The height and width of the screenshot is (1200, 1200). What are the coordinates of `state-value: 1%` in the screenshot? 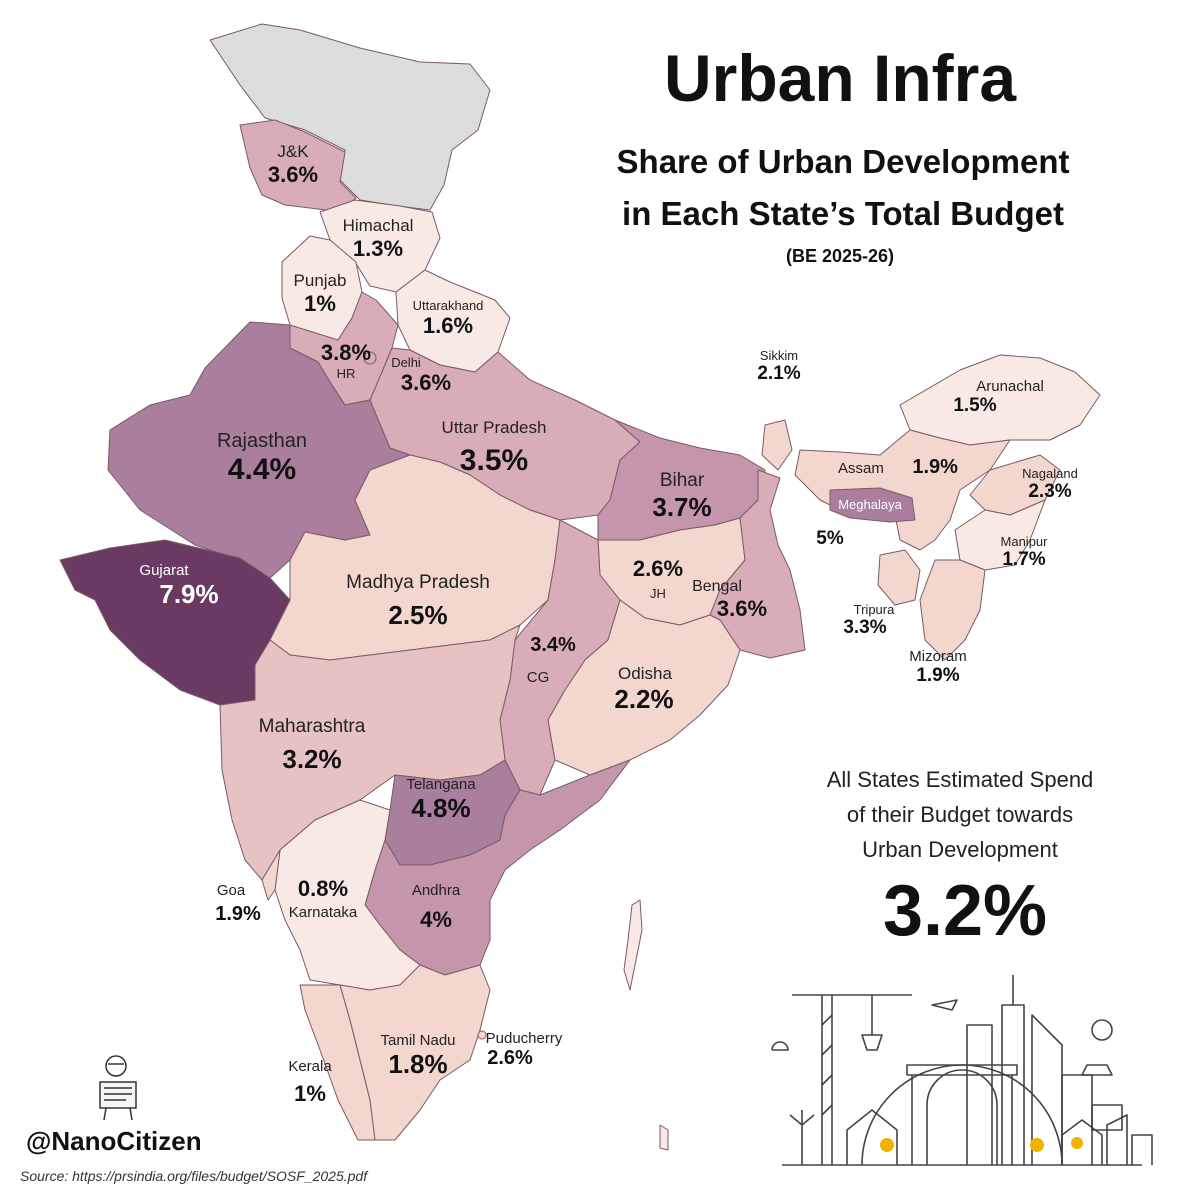 It's located at (310, 1093).